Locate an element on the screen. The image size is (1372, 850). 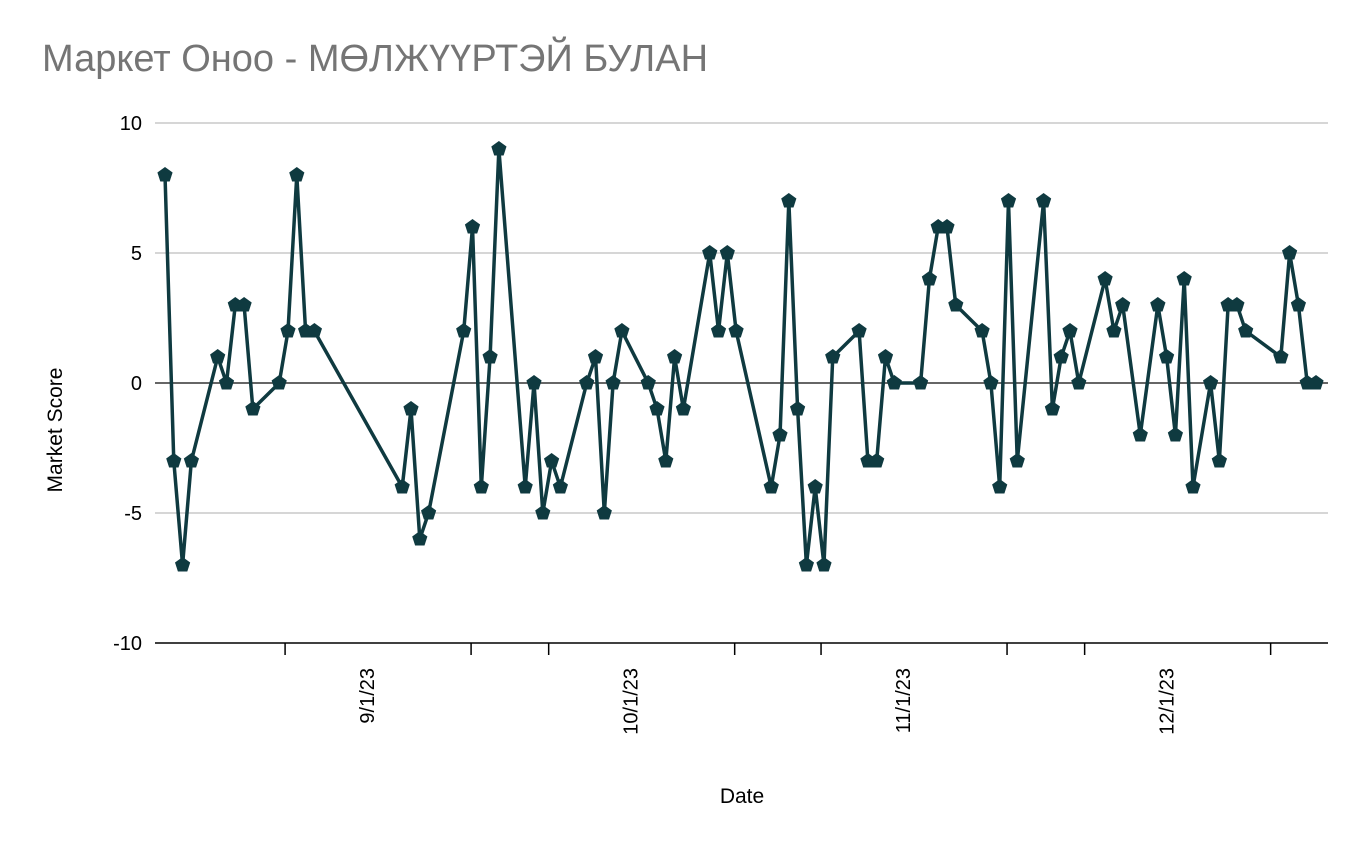
y-tick-label: 10 is located at coordinates (131, 124).